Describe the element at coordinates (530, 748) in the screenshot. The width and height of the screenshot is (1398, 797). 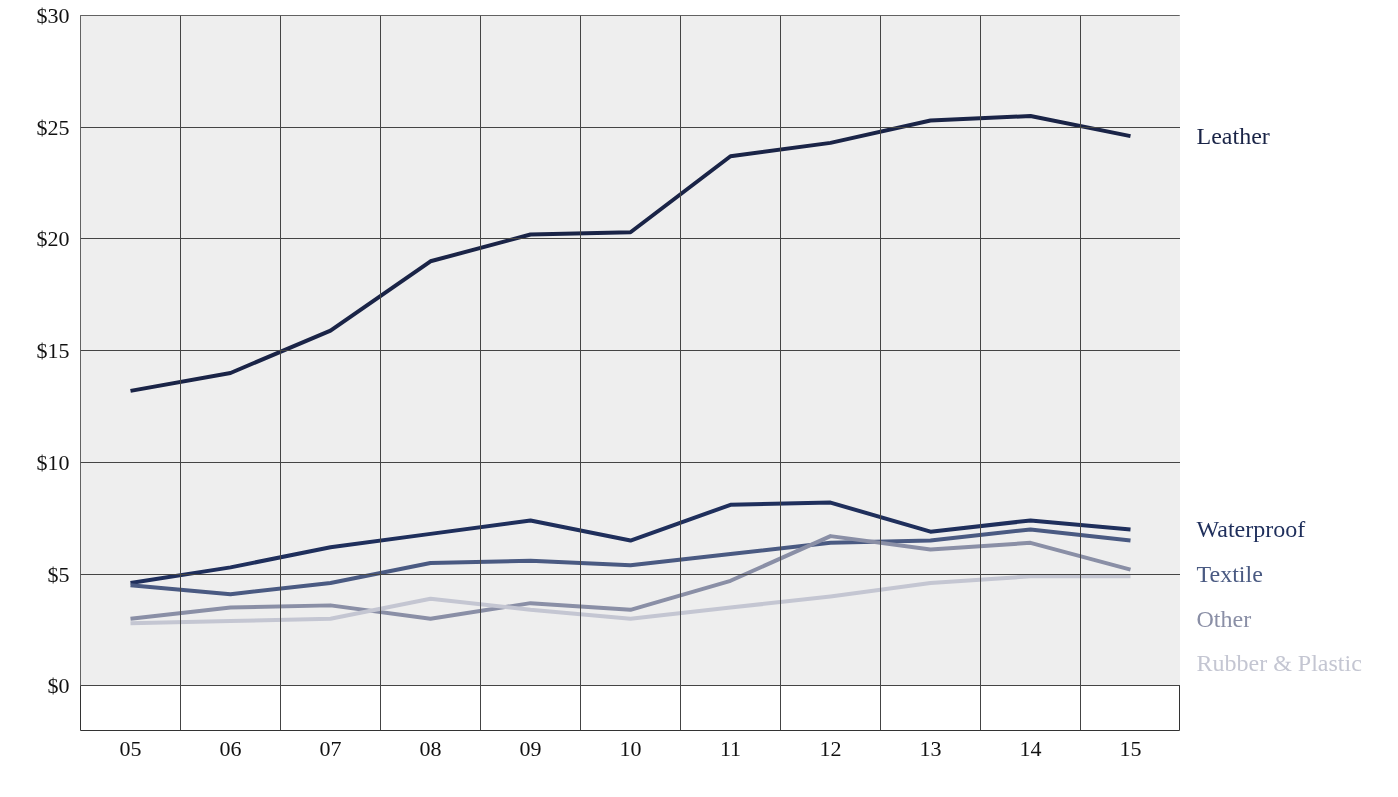
I see `x-tick-label: 09` at that location.